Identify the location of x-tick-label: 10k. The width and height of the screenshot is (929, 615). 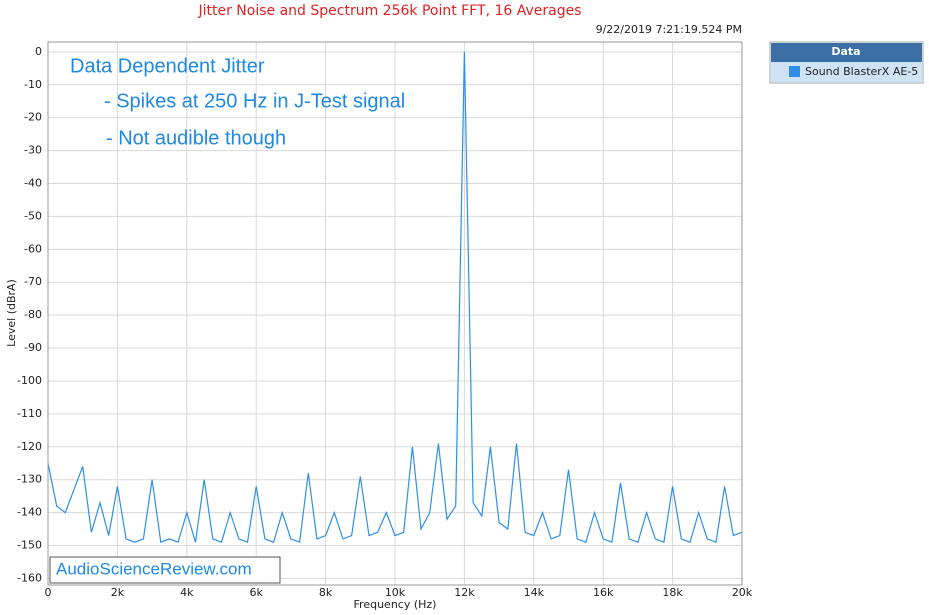
(395, 592).